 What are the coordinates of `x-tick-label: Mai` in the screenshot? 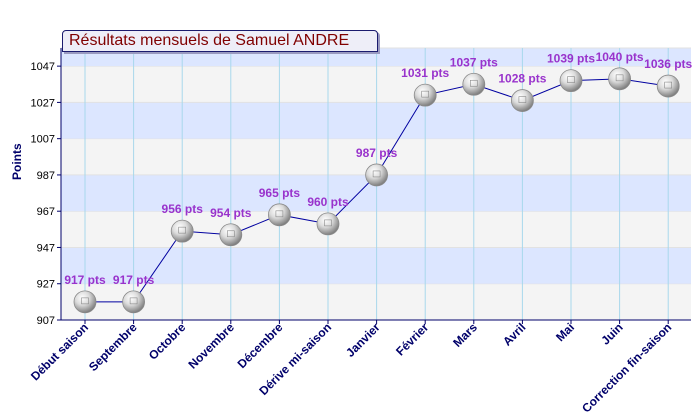 It's located at (565, 332).